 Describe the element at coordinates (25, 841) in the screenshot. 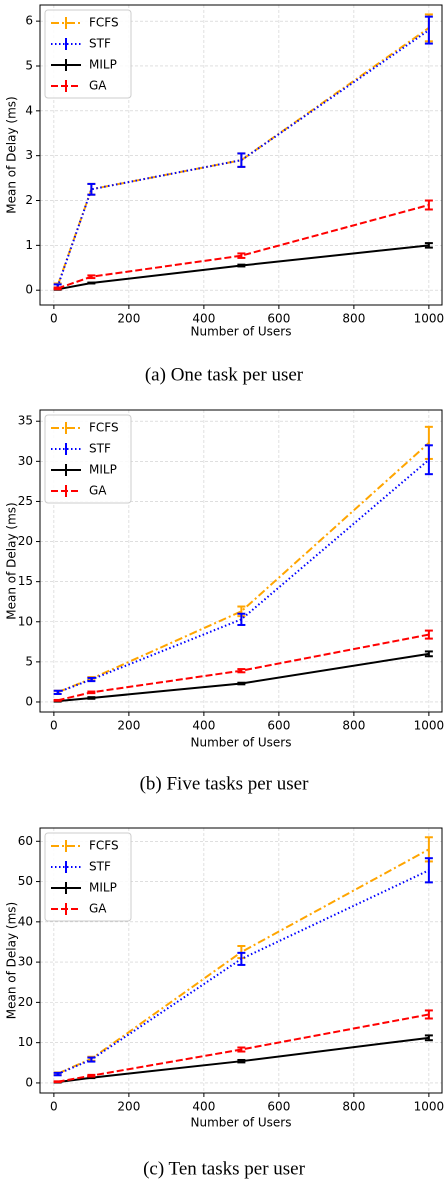

I see `y-tick-label: 60` at that location.